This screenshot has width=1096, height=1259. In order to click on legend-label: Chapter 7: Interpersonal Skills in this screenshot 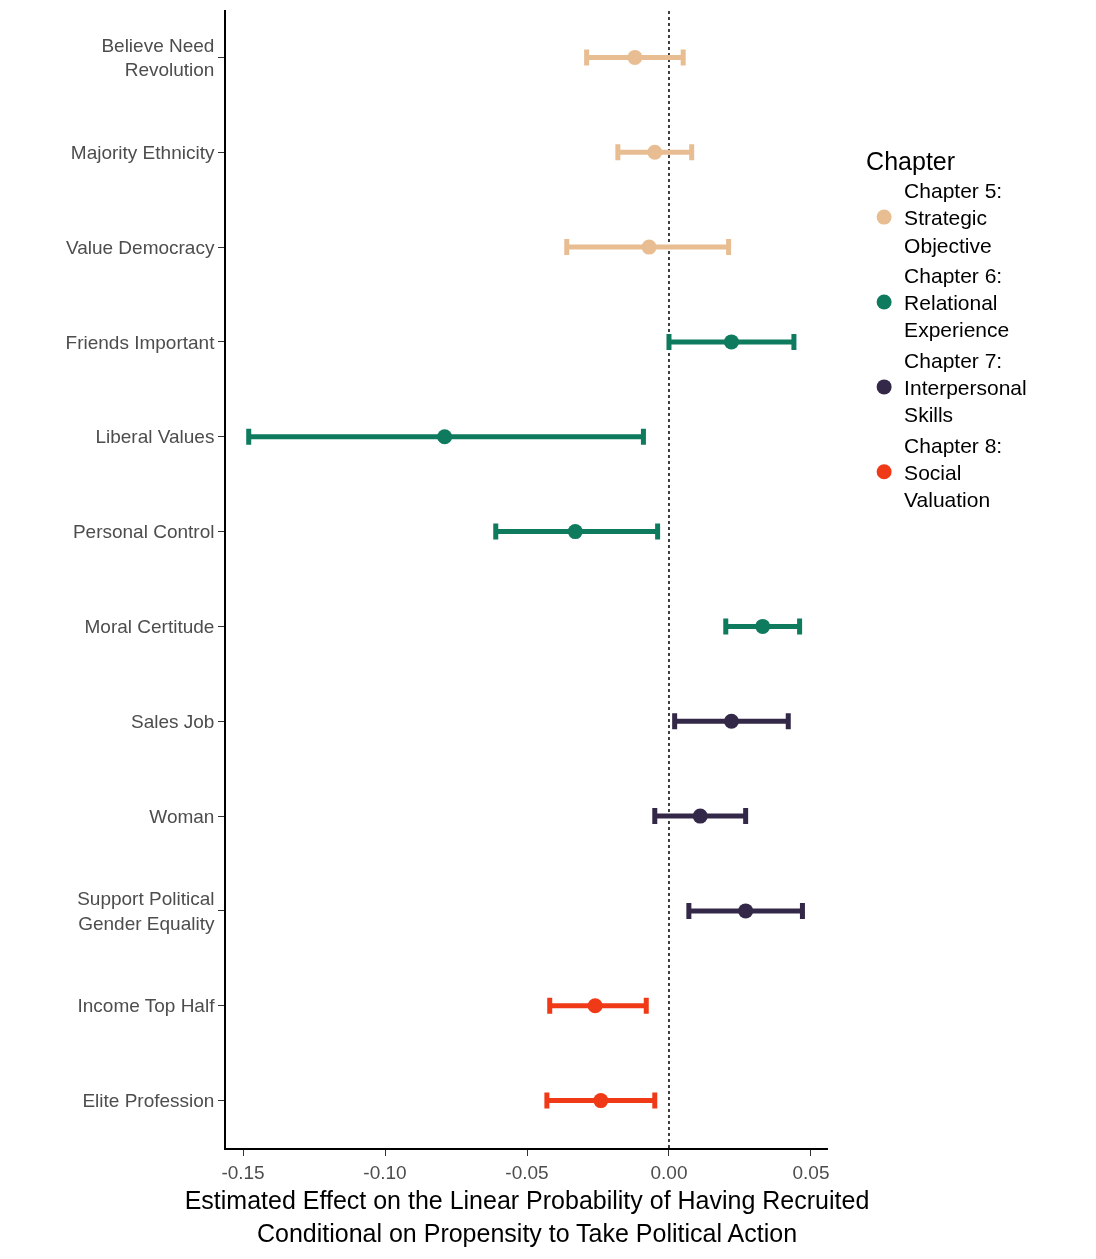, I will do `click(965, 387)`.